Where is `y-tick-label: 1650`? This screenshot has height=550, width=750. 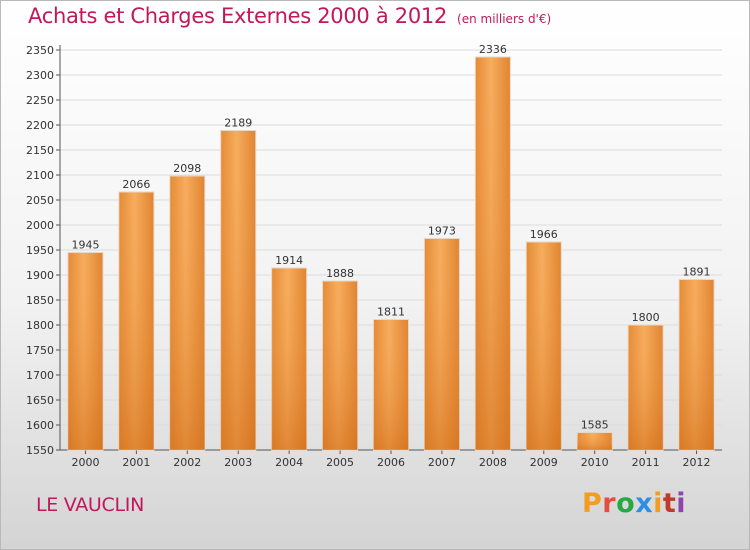
y-tick-label: 1650 is located at coordinates (40, 400).